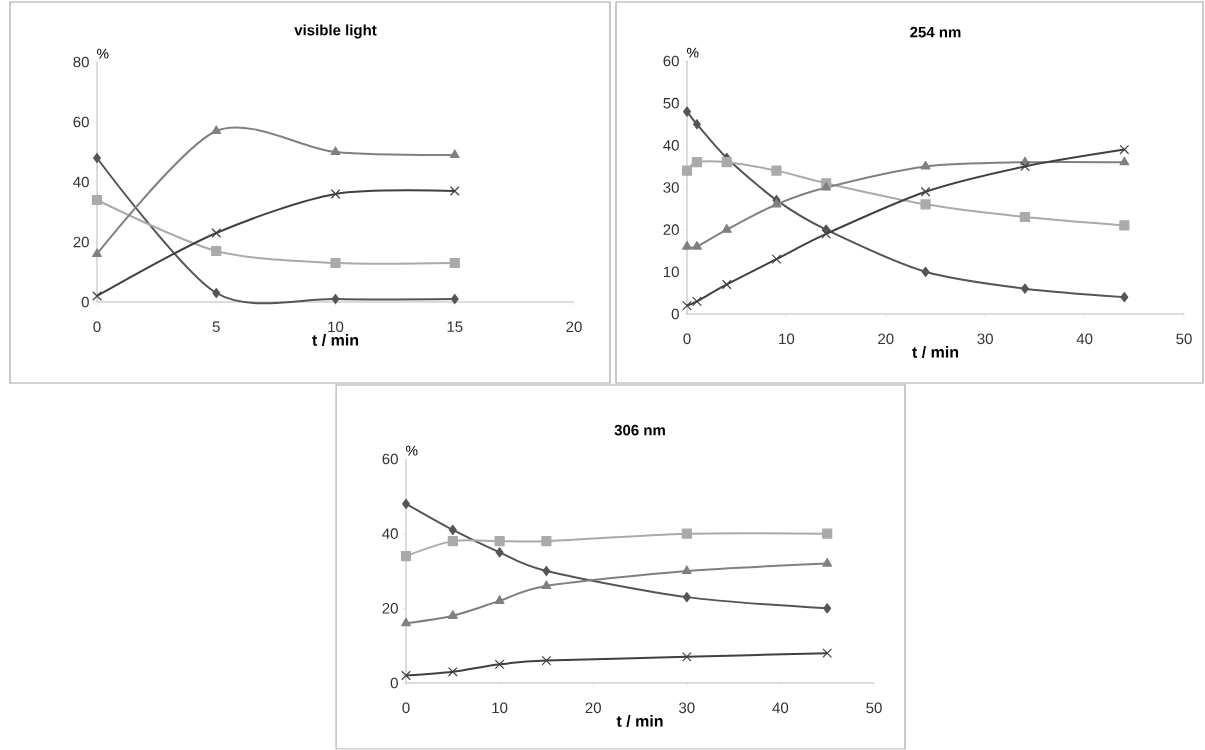  Describe the element at coordinates (671, 103) in the screenshot. I see `y-tick-label: 50` at that location.